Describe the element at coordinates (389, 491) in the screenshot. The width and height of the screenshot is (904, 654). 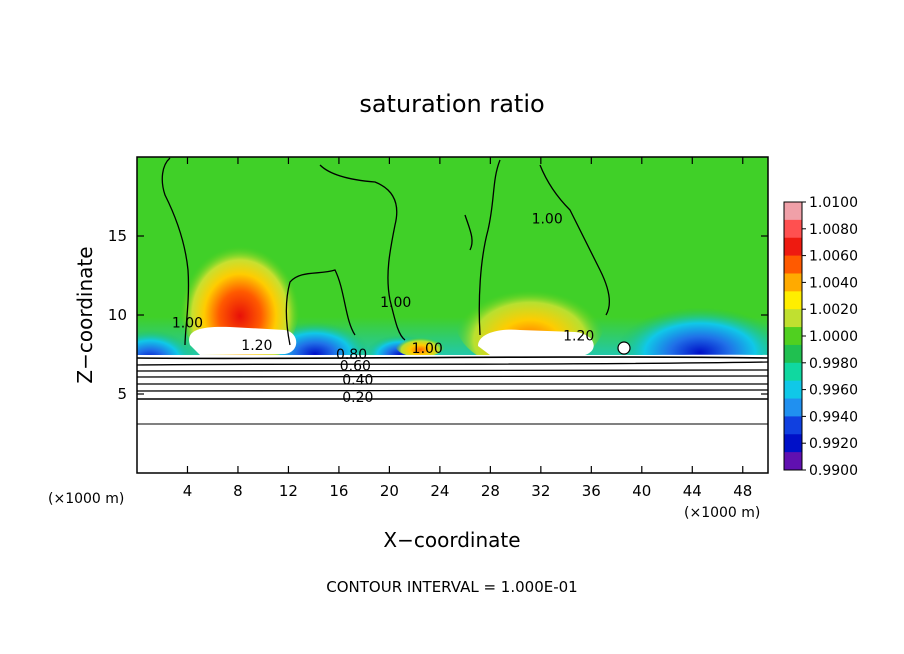
I see `x-tick-label: 20` at that location.